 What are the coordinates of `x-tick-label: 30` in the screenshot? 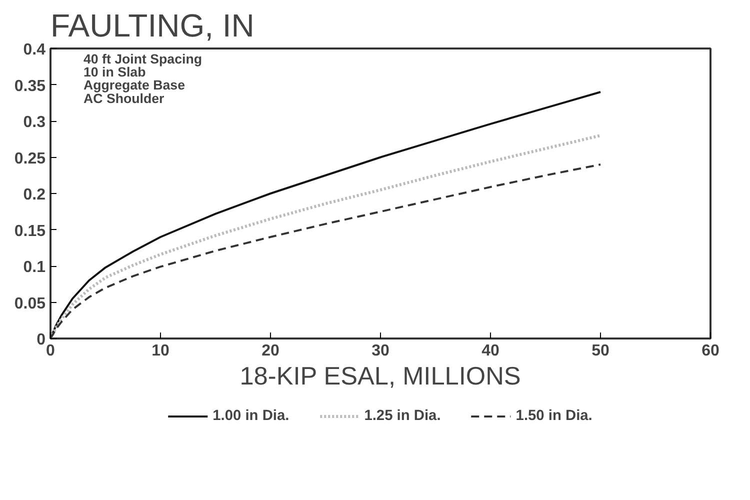 It's located at (381, 351).